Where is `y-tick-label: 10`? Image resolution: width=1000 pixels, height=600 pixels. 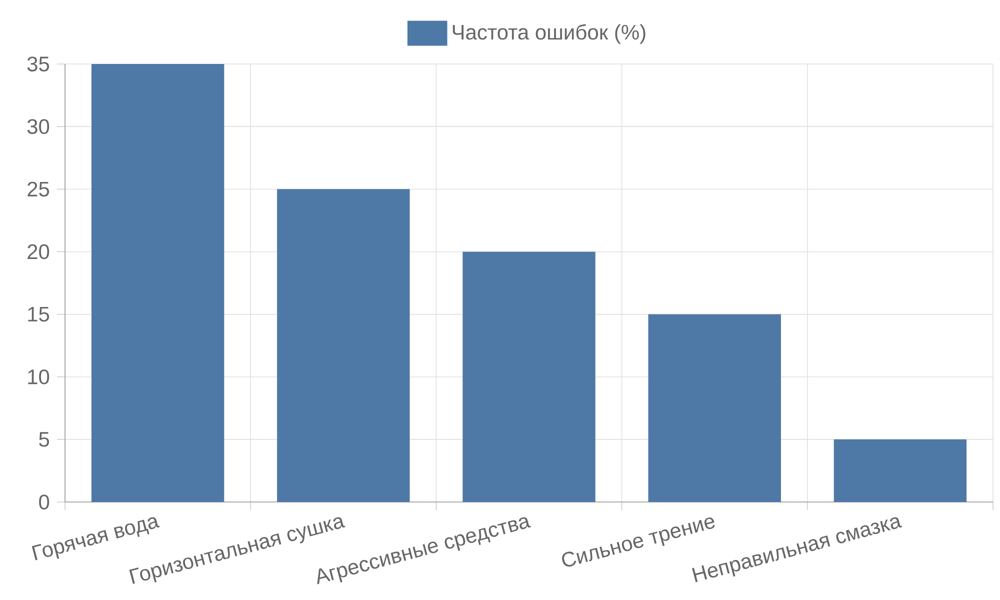
y-tick-label: 10 is located at coordinates (39, 376).